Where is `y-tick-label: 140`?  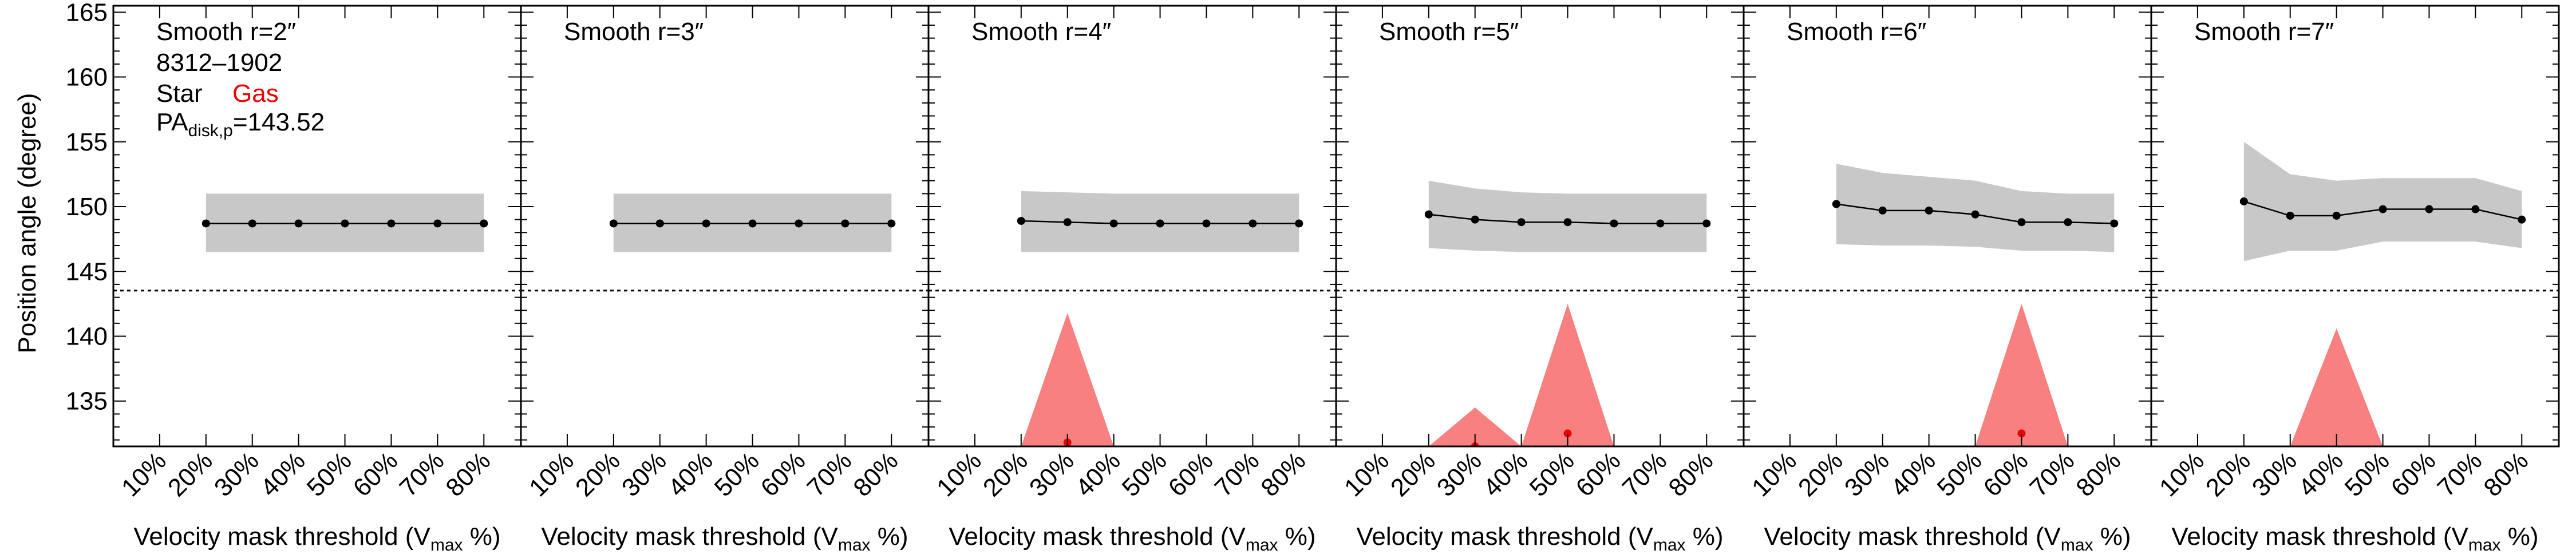 y-tick-label: 140 is located at coordinates (87, 337).